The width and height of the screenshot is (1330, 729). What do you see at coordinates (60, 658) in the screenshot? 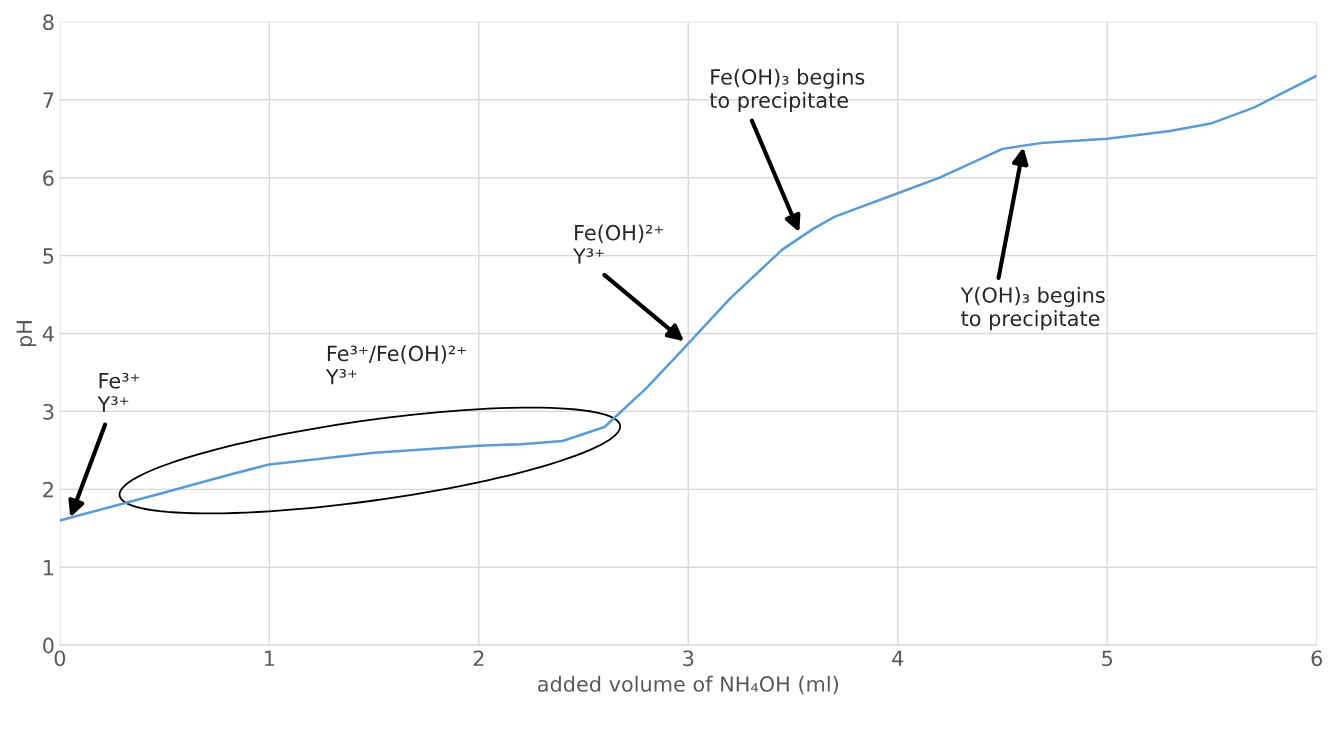
I see `x-tick-label: 0` at bounding box center [60, 658].